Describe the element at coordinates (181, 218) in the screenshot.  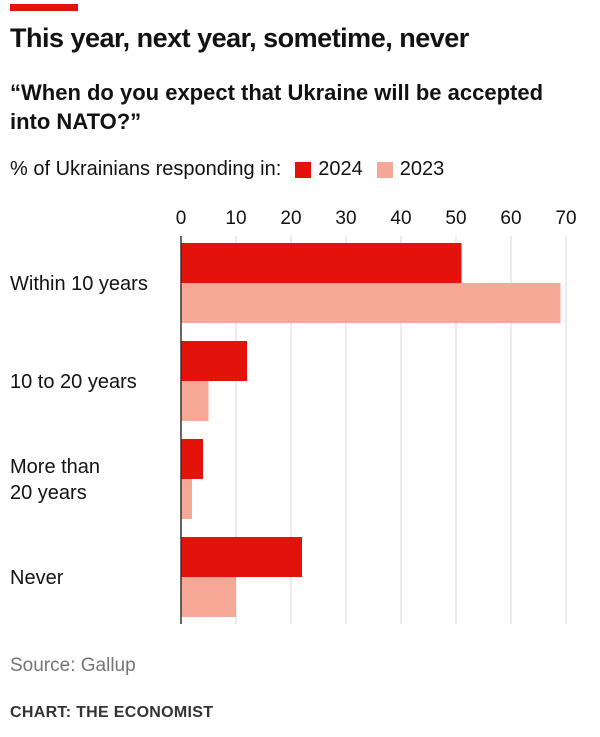
I see `x-tick-label: 0` at that location.